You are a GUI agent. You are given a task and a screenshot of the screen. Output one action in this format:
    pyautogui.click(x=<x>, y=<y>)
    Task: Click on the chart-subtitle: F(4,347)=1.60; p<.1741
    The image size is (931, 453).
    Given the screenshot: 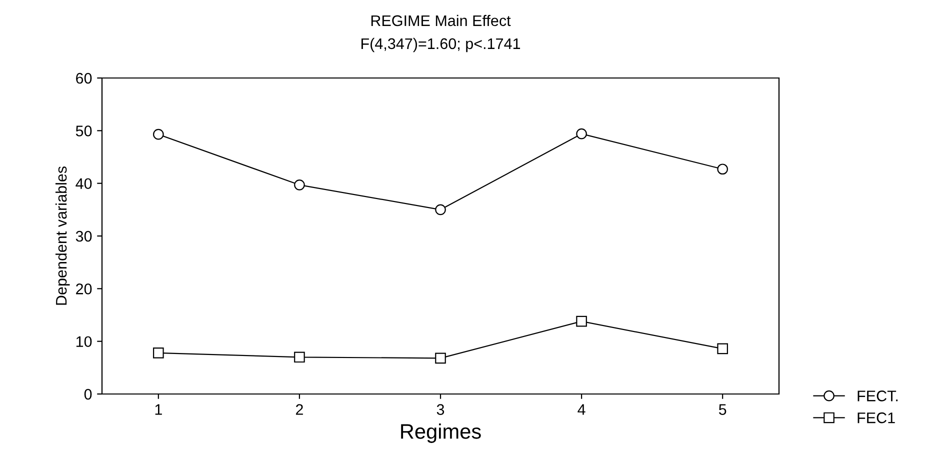 What is the action you would take?
    pyautogui.click(x=440, y=45)
    